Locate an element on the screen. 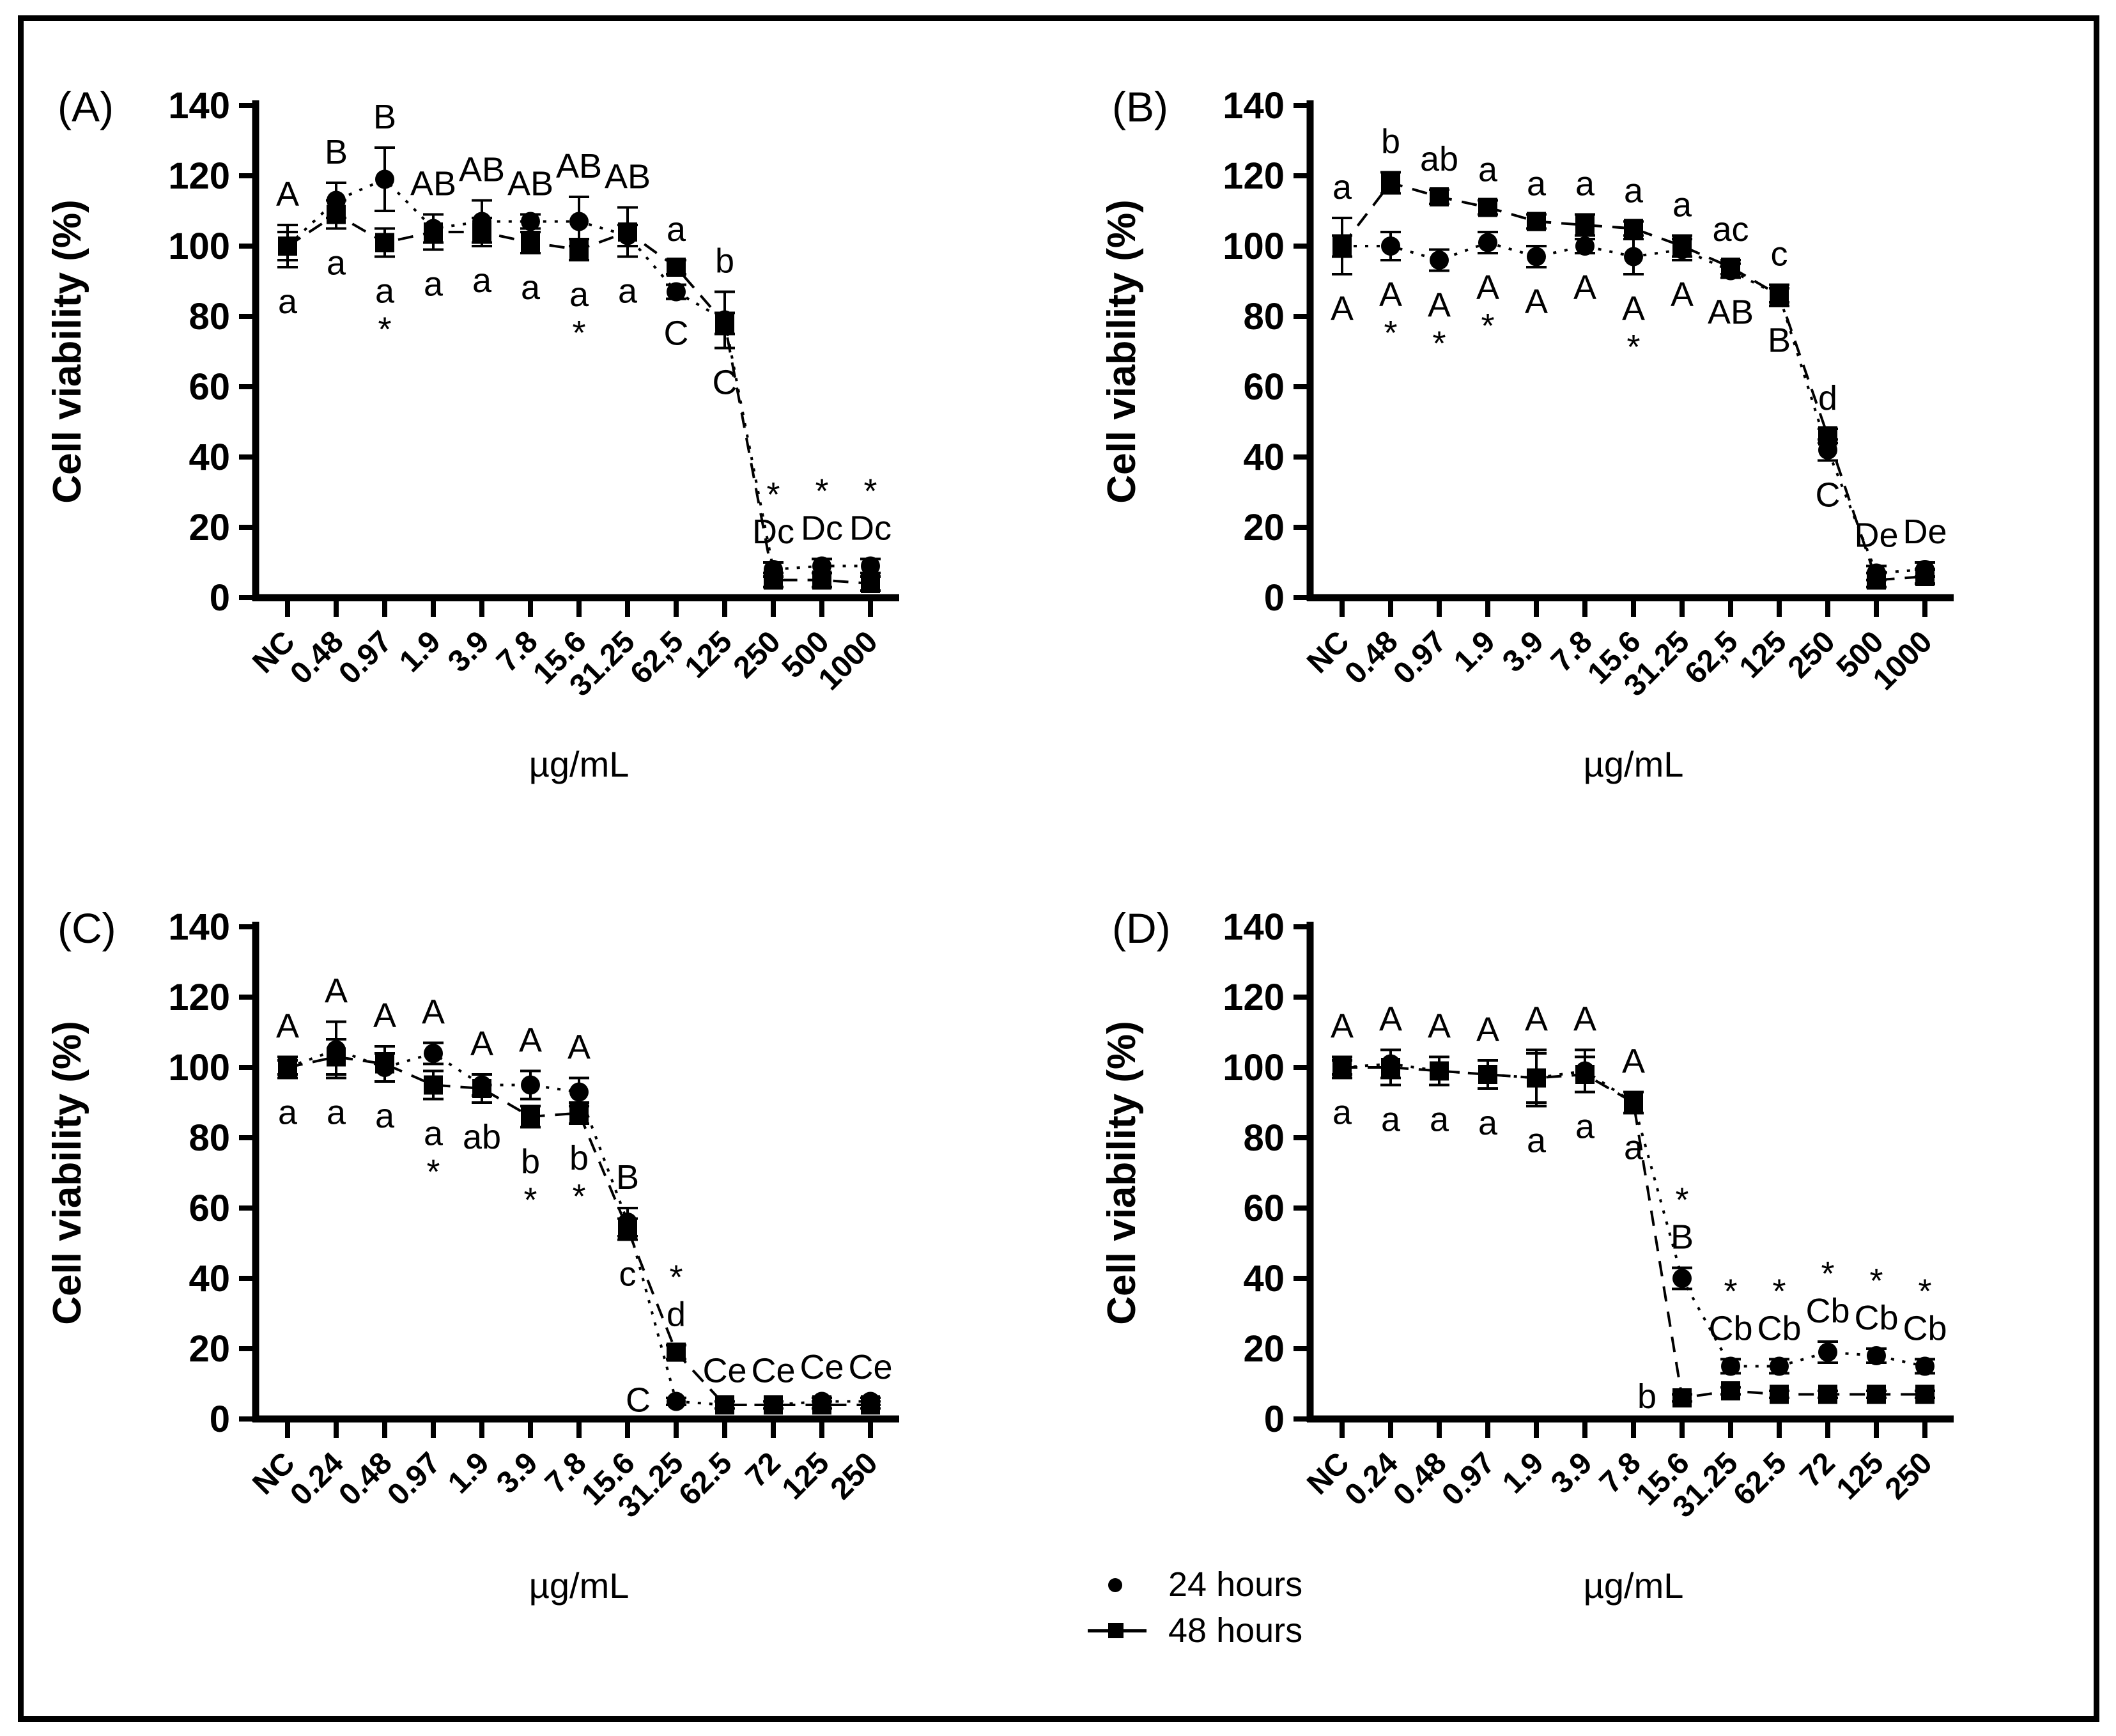 This screenshot has height=1736, width=2116. annotation-above: d is located at coordinates (676, 1315).